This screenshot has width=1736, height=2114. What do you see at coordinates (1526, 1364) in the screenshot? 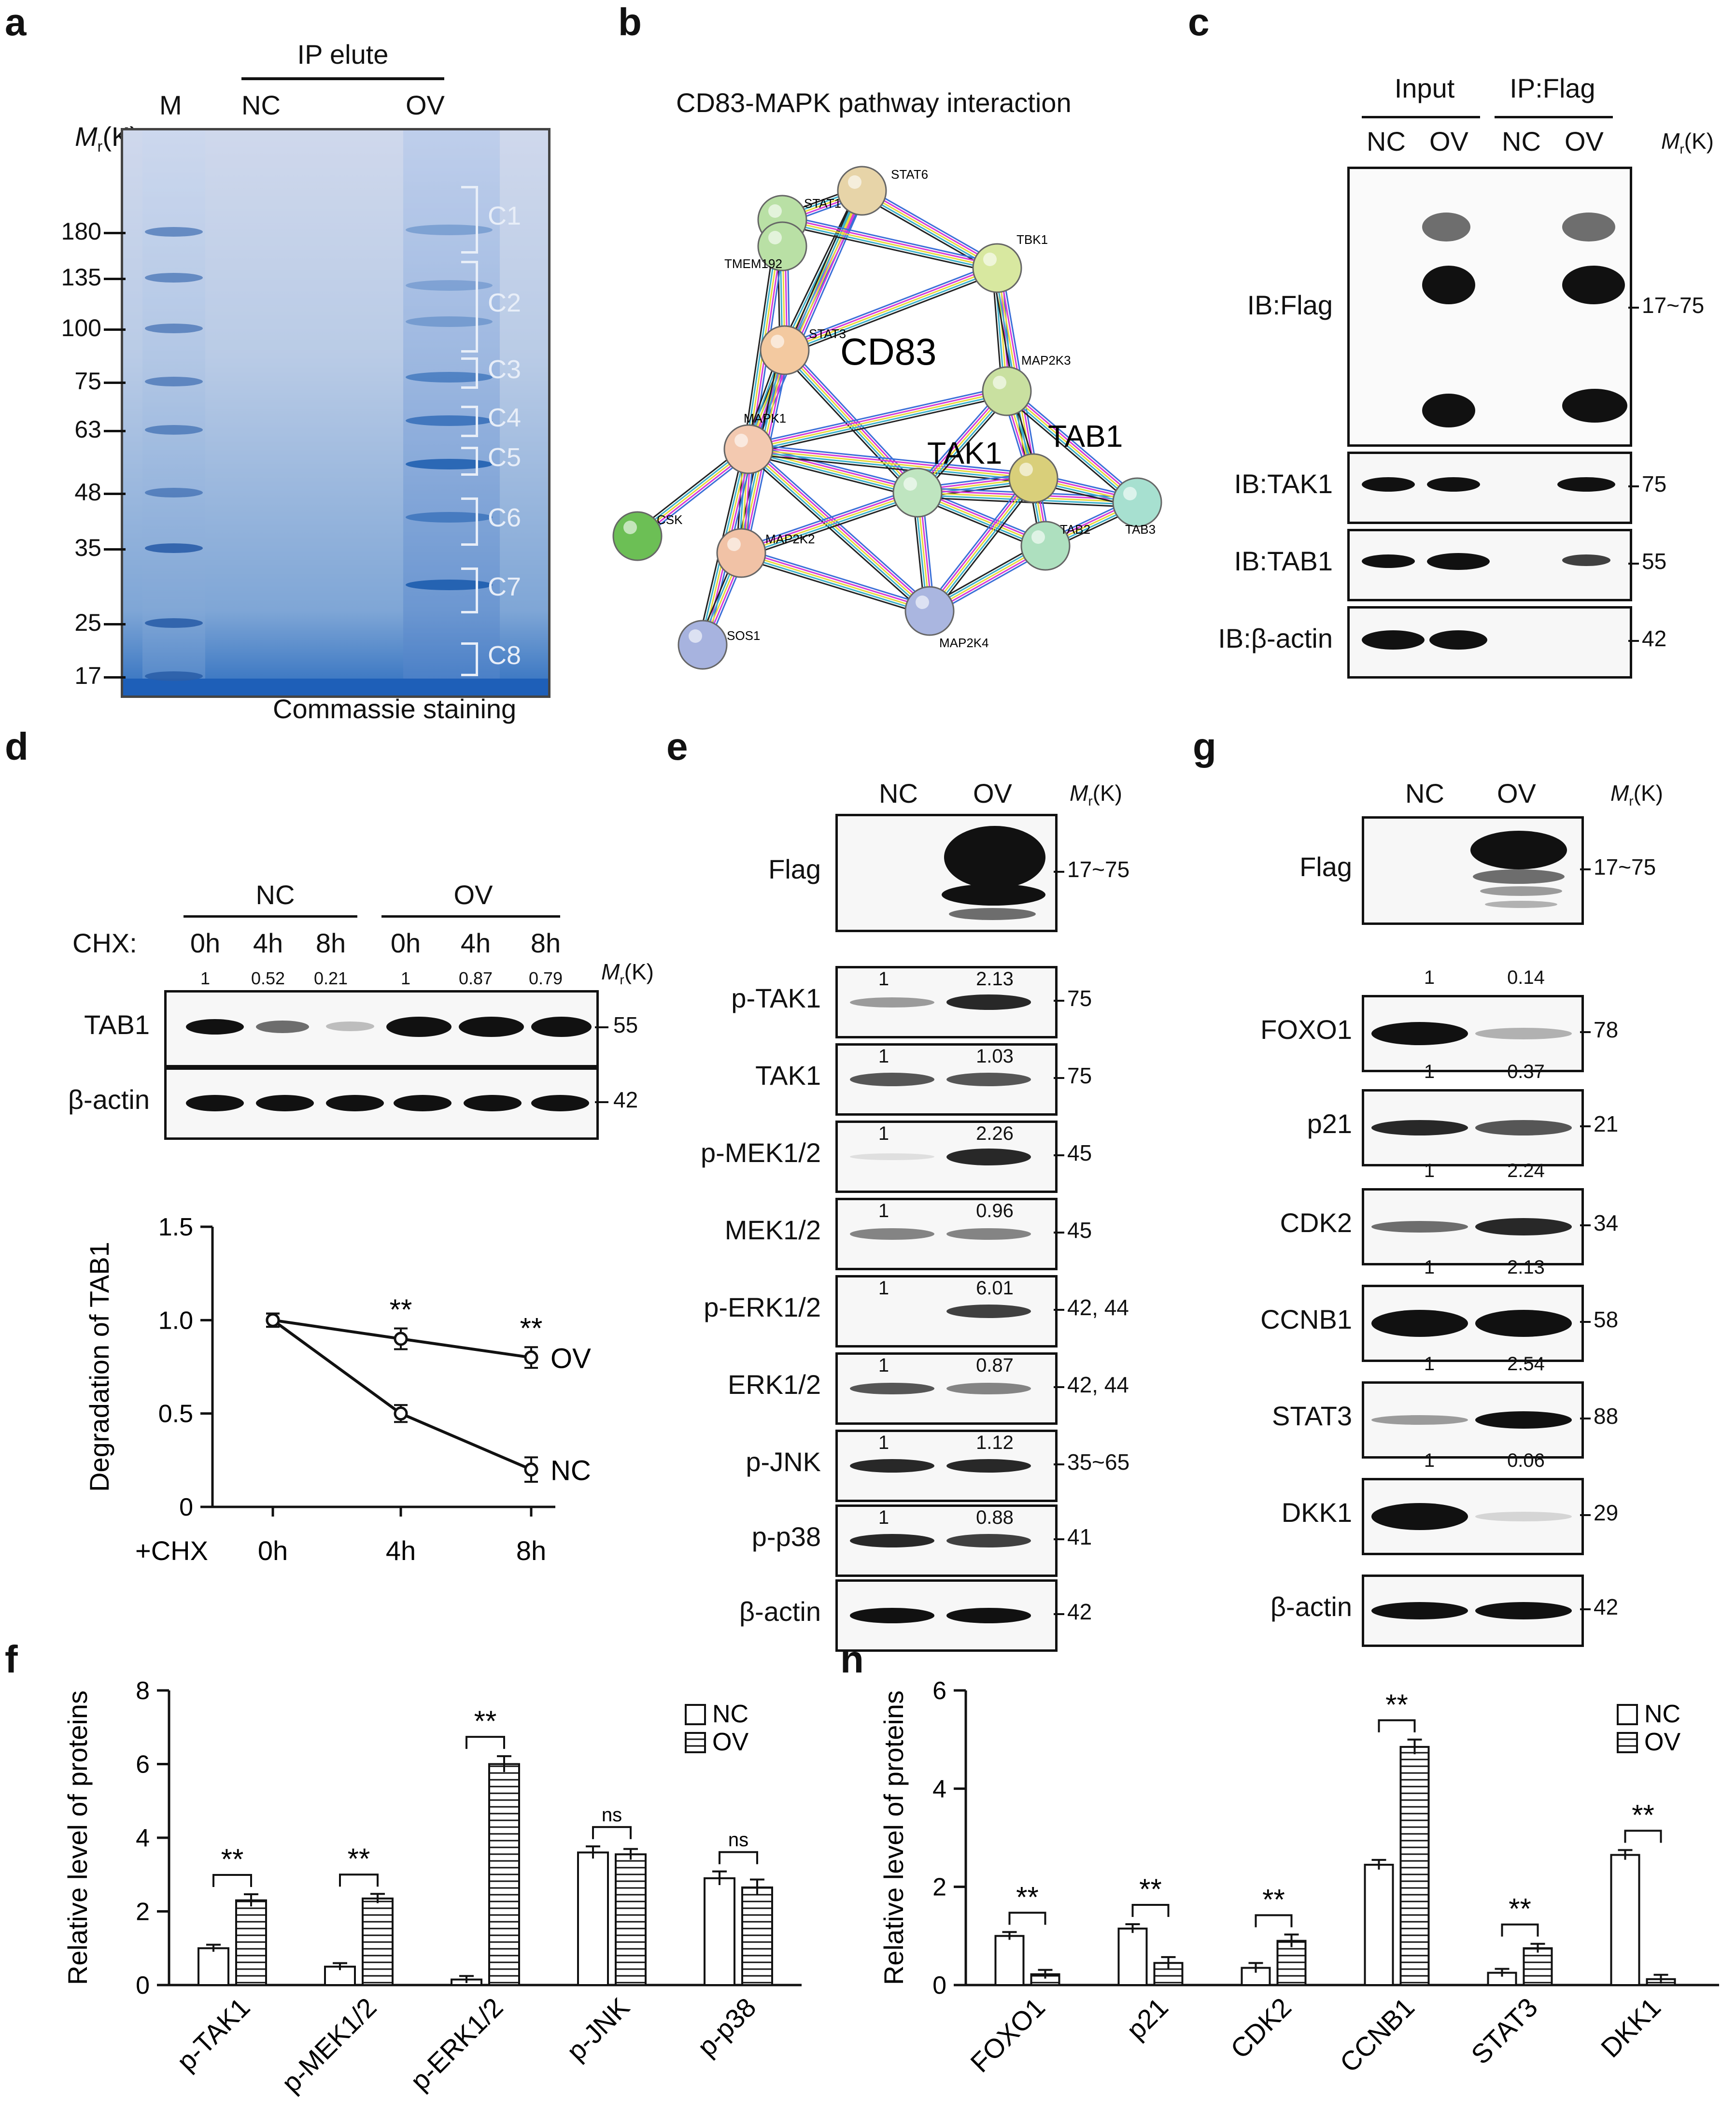
I see `g-quant-ov: 2.54` at bounding box center [1526, 1364].